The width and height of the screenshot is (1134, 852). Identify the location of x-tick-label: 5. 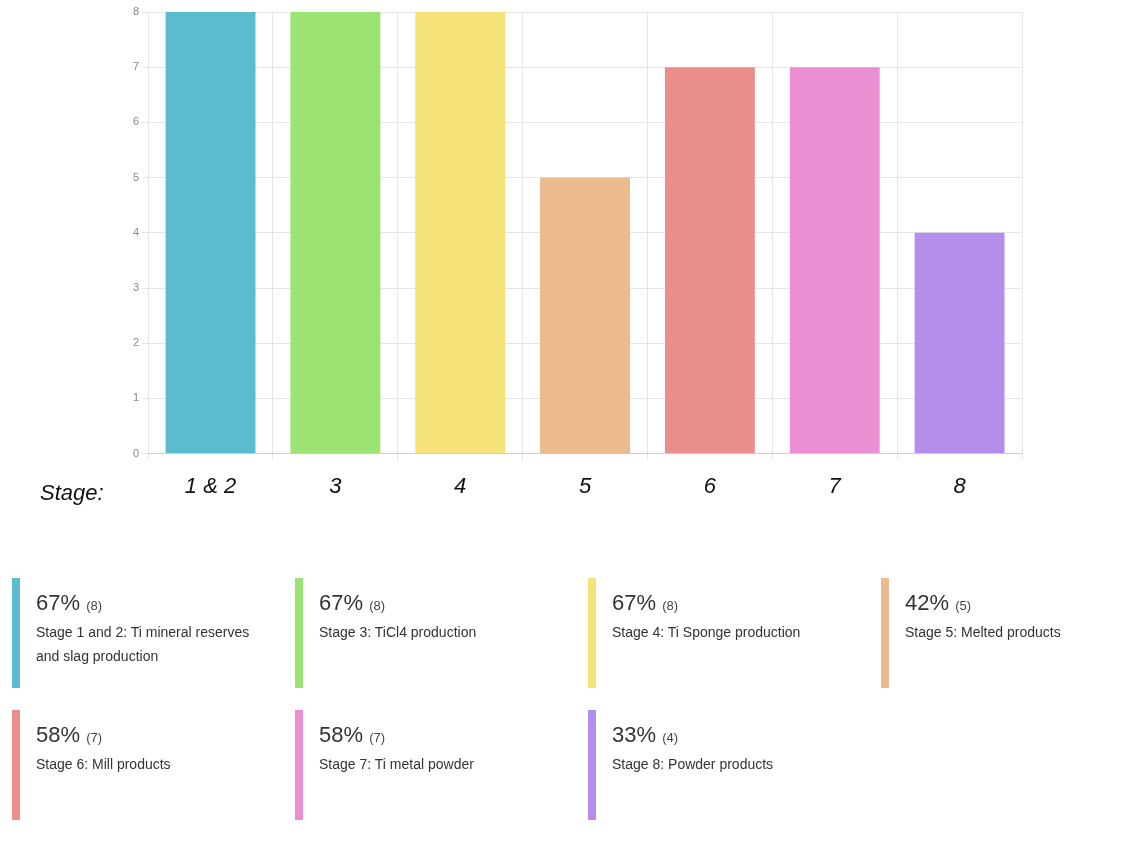
(585, 485).